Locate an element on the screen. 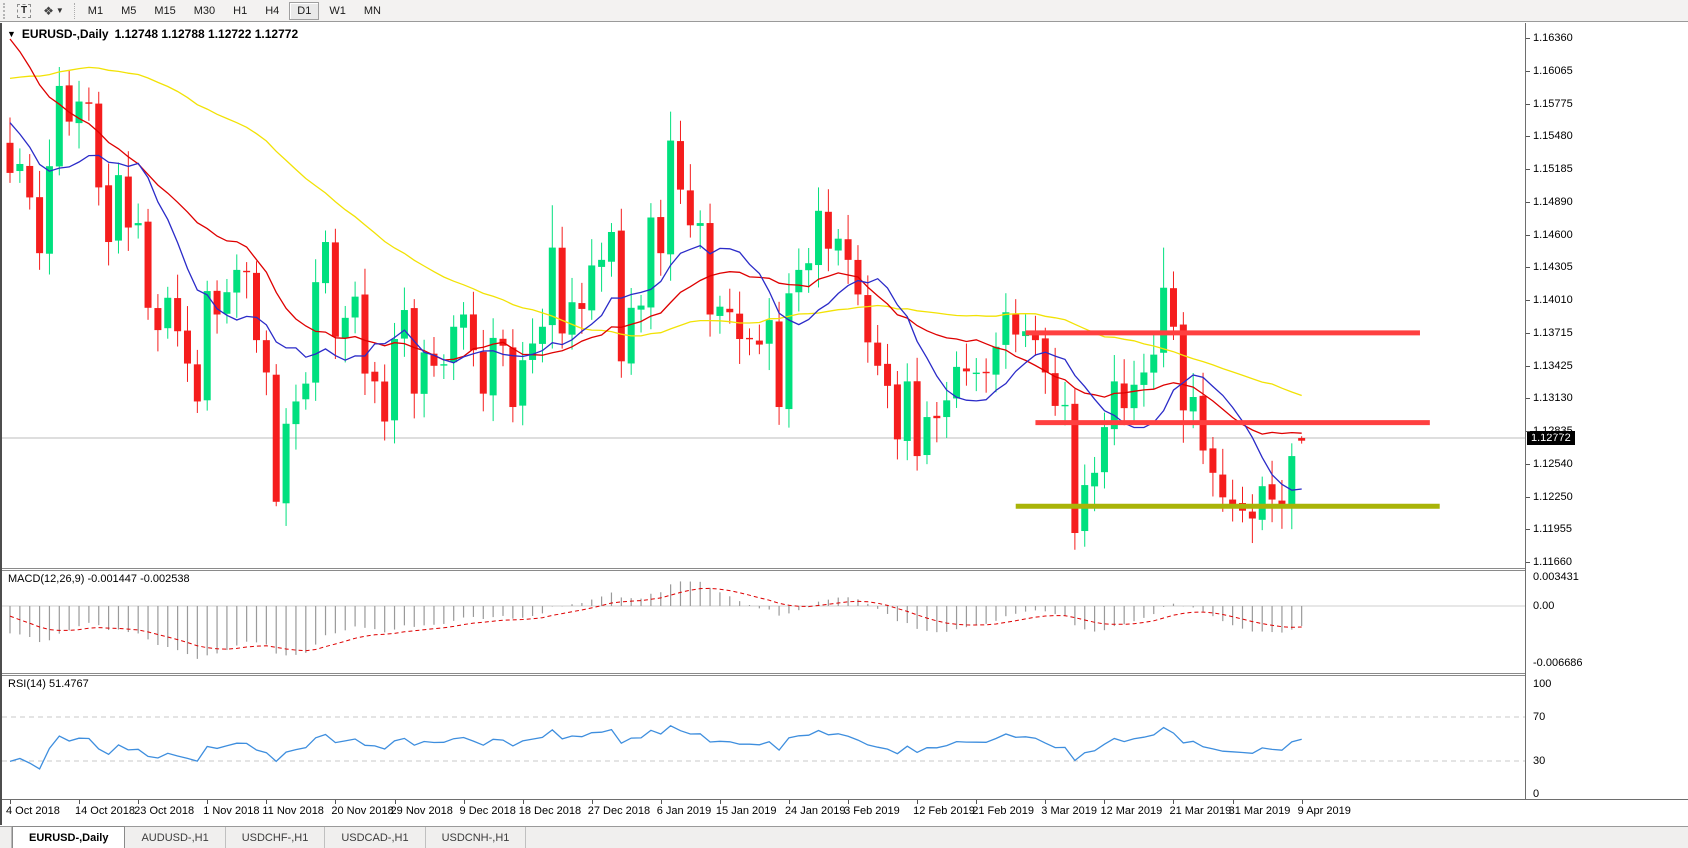 The image size is (1688, 848). price-tick-label: 1.11955 is located at coordinates (1552, 529).